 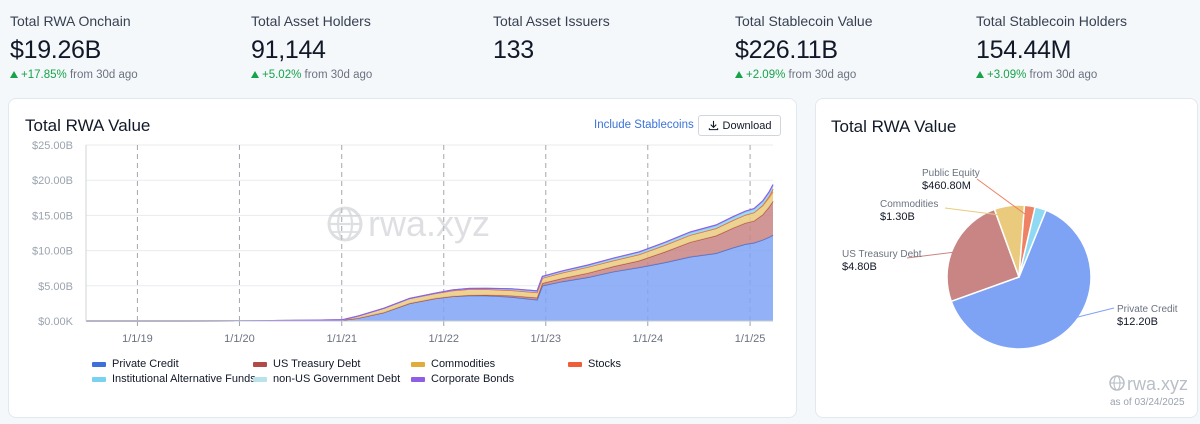 What do you see at coordinates (311, 21) in the screenshot?
I see `stat-label: Total Asset Holders` at bounding box center [311, 21].